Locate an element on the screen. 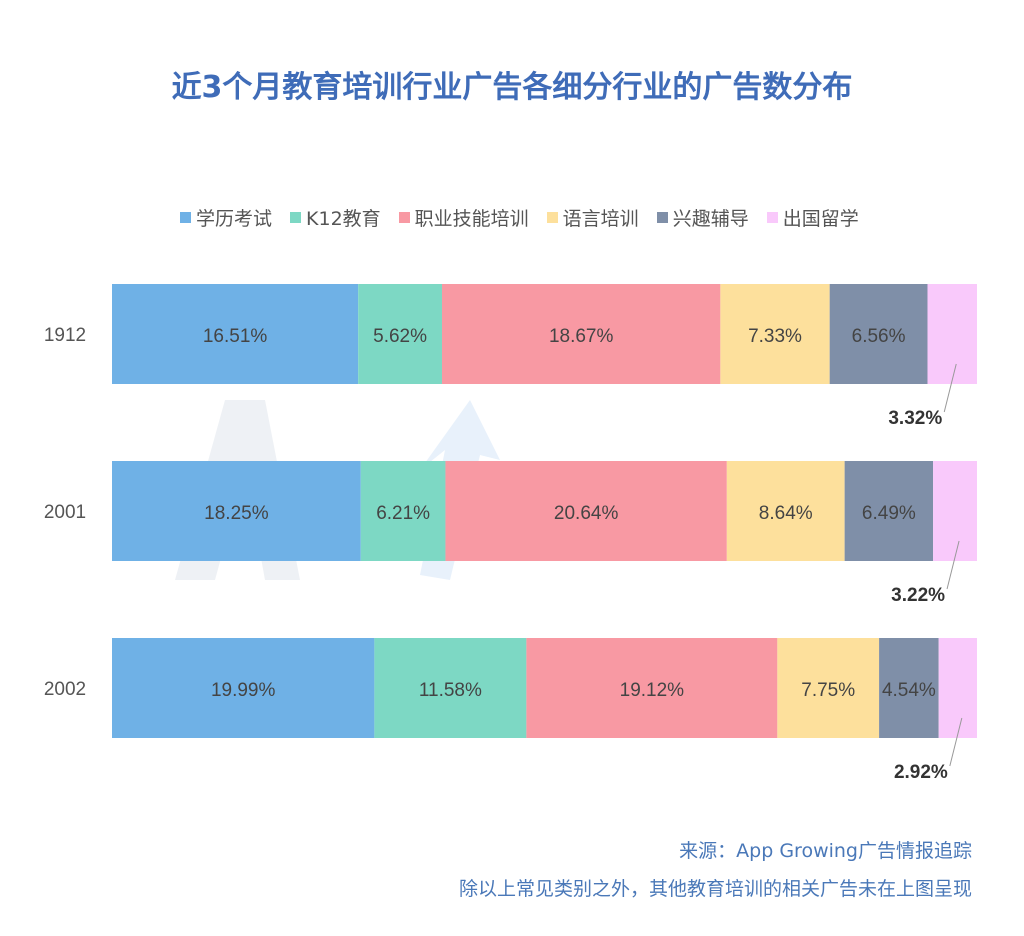 Image resolution: width=1024 pixels, height=936 pixels. legend-label: 语言培训 is located at coordinates (600, 219).